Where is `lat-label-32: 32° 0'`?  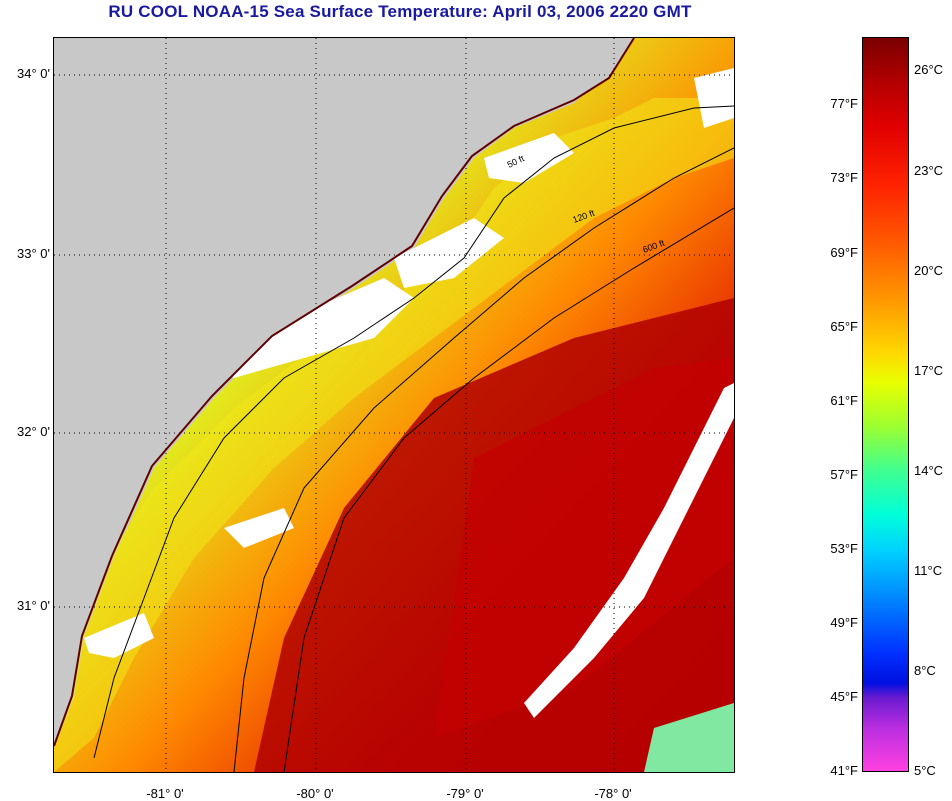 lat-label-32: 32° 0' is located at coordinates (33, 431).